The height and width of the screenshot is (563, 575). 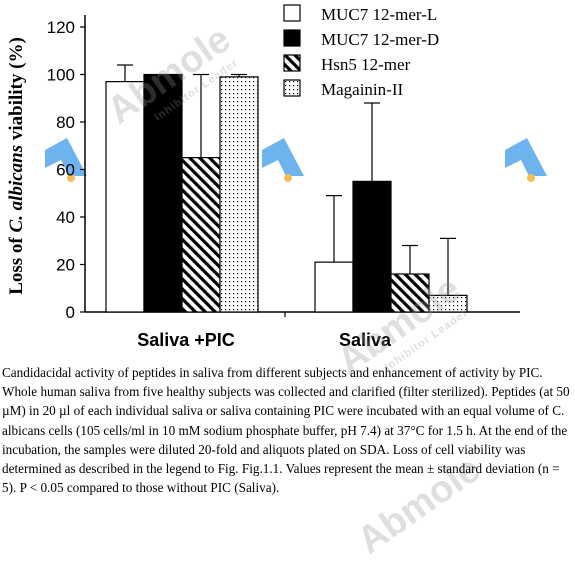 I want to click on y-axis-label: Loss of C. albicans viability (%), so click(x=16, y=166).